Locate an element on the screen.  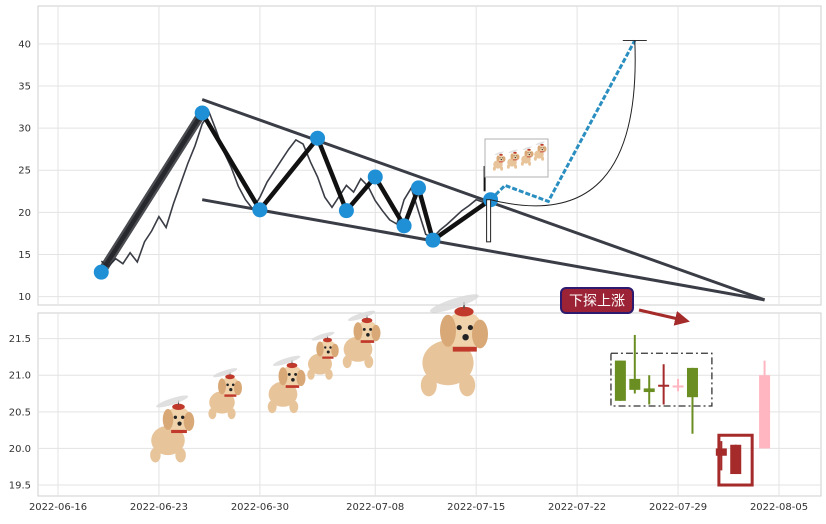
bottom-y-tick-label: 20.5 is located at coordinates (20, 412).